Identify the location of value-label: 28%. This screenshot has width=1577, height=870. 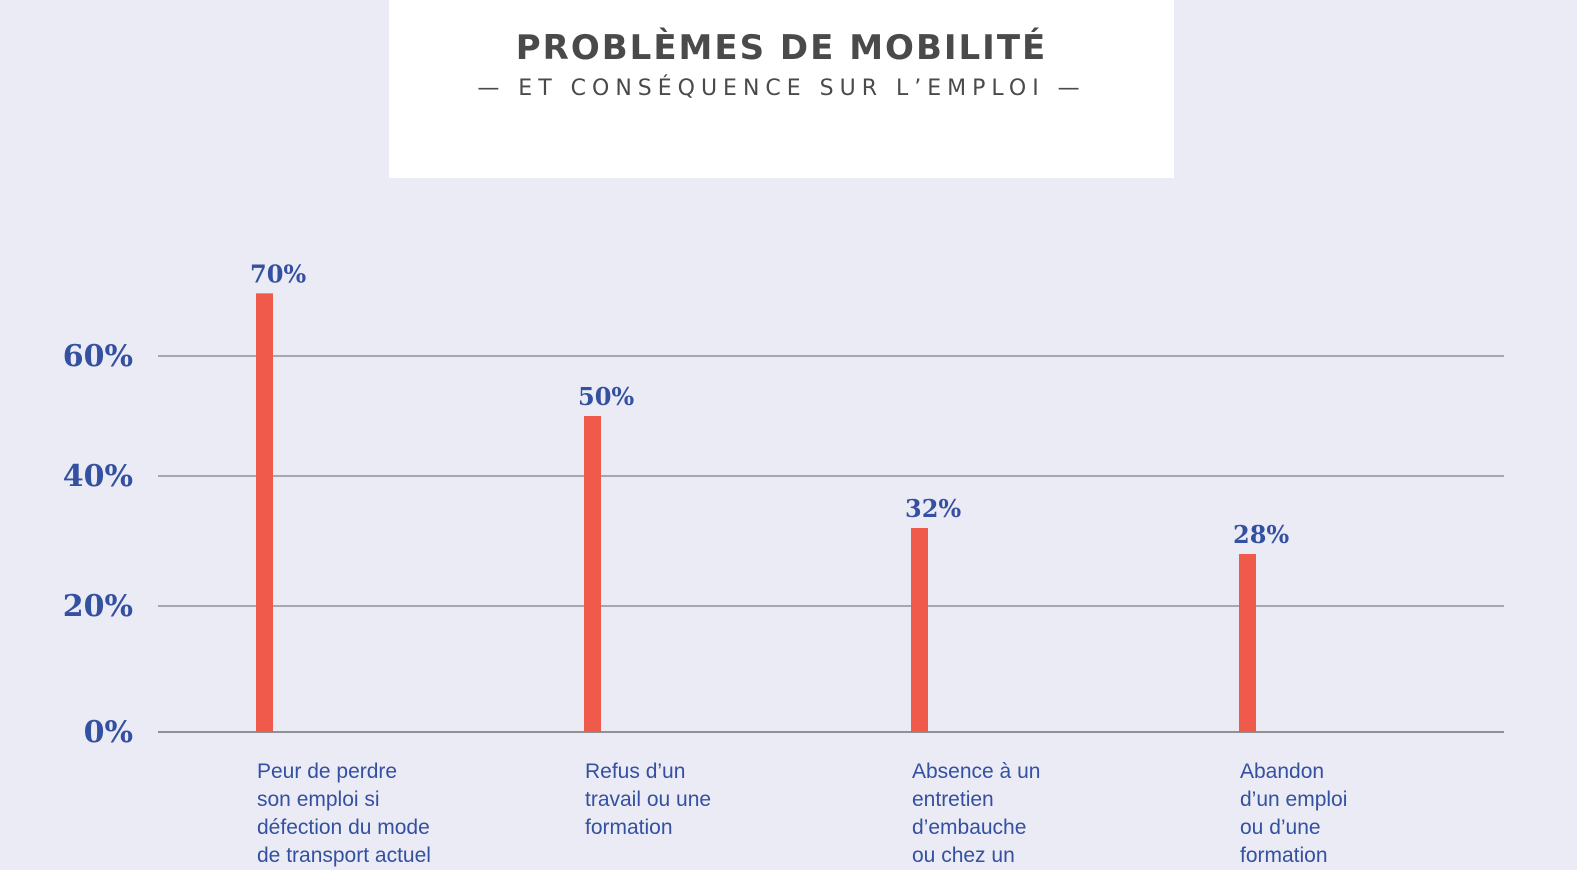
(1261, 534).